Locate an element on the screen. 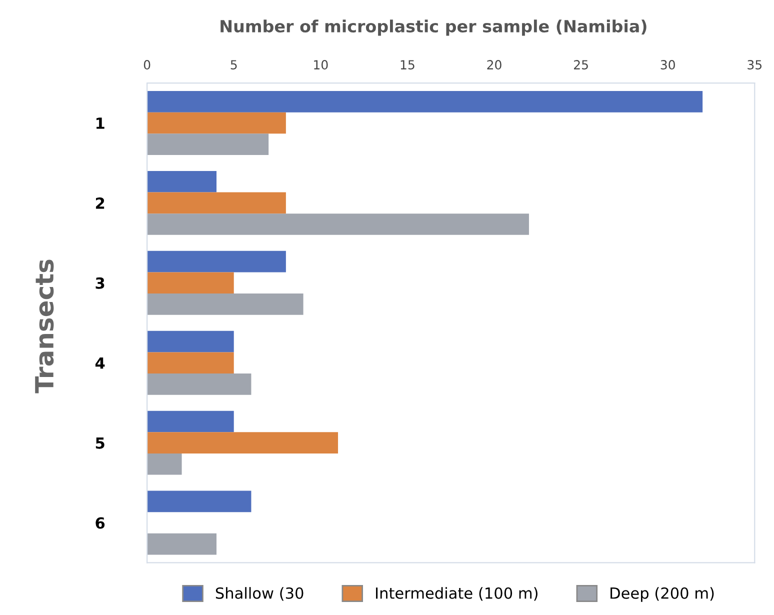  y-axis-title: Transects is located at coordinates (44, 327).